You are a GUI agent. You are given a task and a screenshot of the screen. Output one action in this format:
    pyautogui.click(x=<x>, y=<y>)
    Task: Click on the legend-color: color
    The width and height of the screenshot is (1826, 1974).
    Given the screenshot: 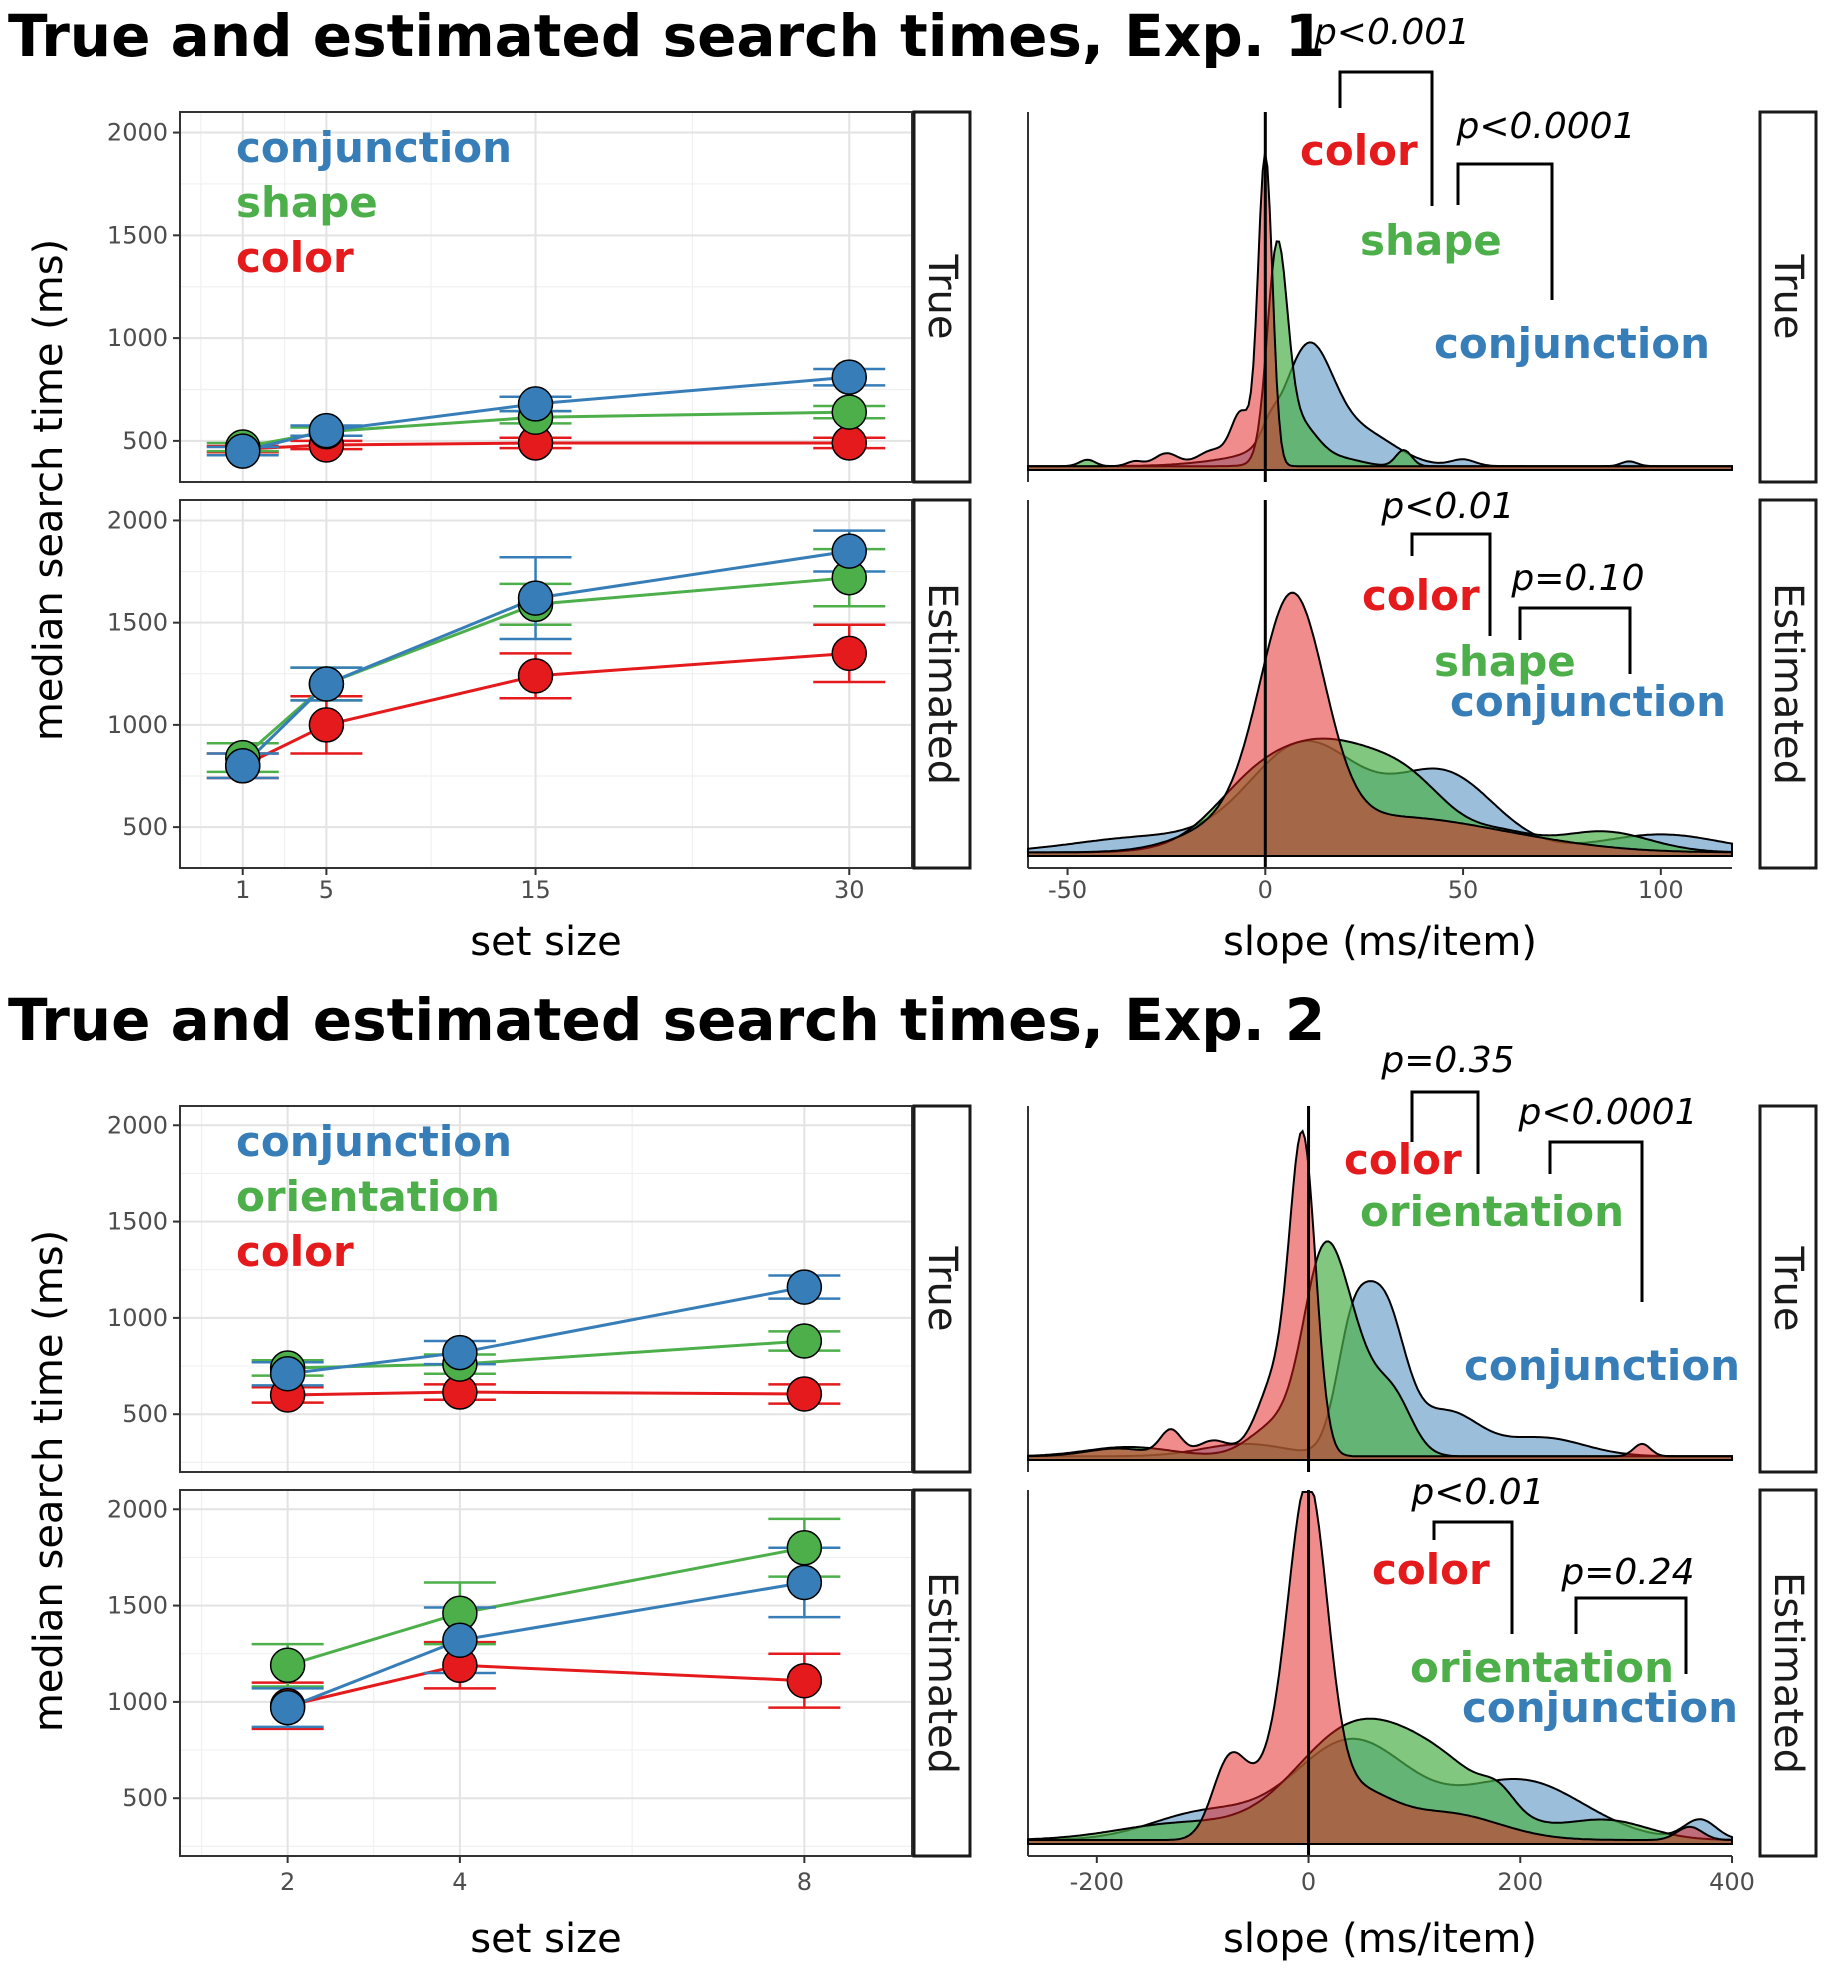 What is the action you would take?
    pyautogui.click(x=295, y=257)
    